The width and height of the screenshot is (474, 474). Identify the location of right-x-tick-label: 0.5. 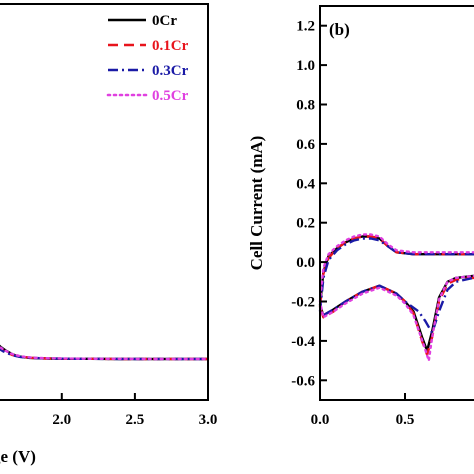
(405, 420).